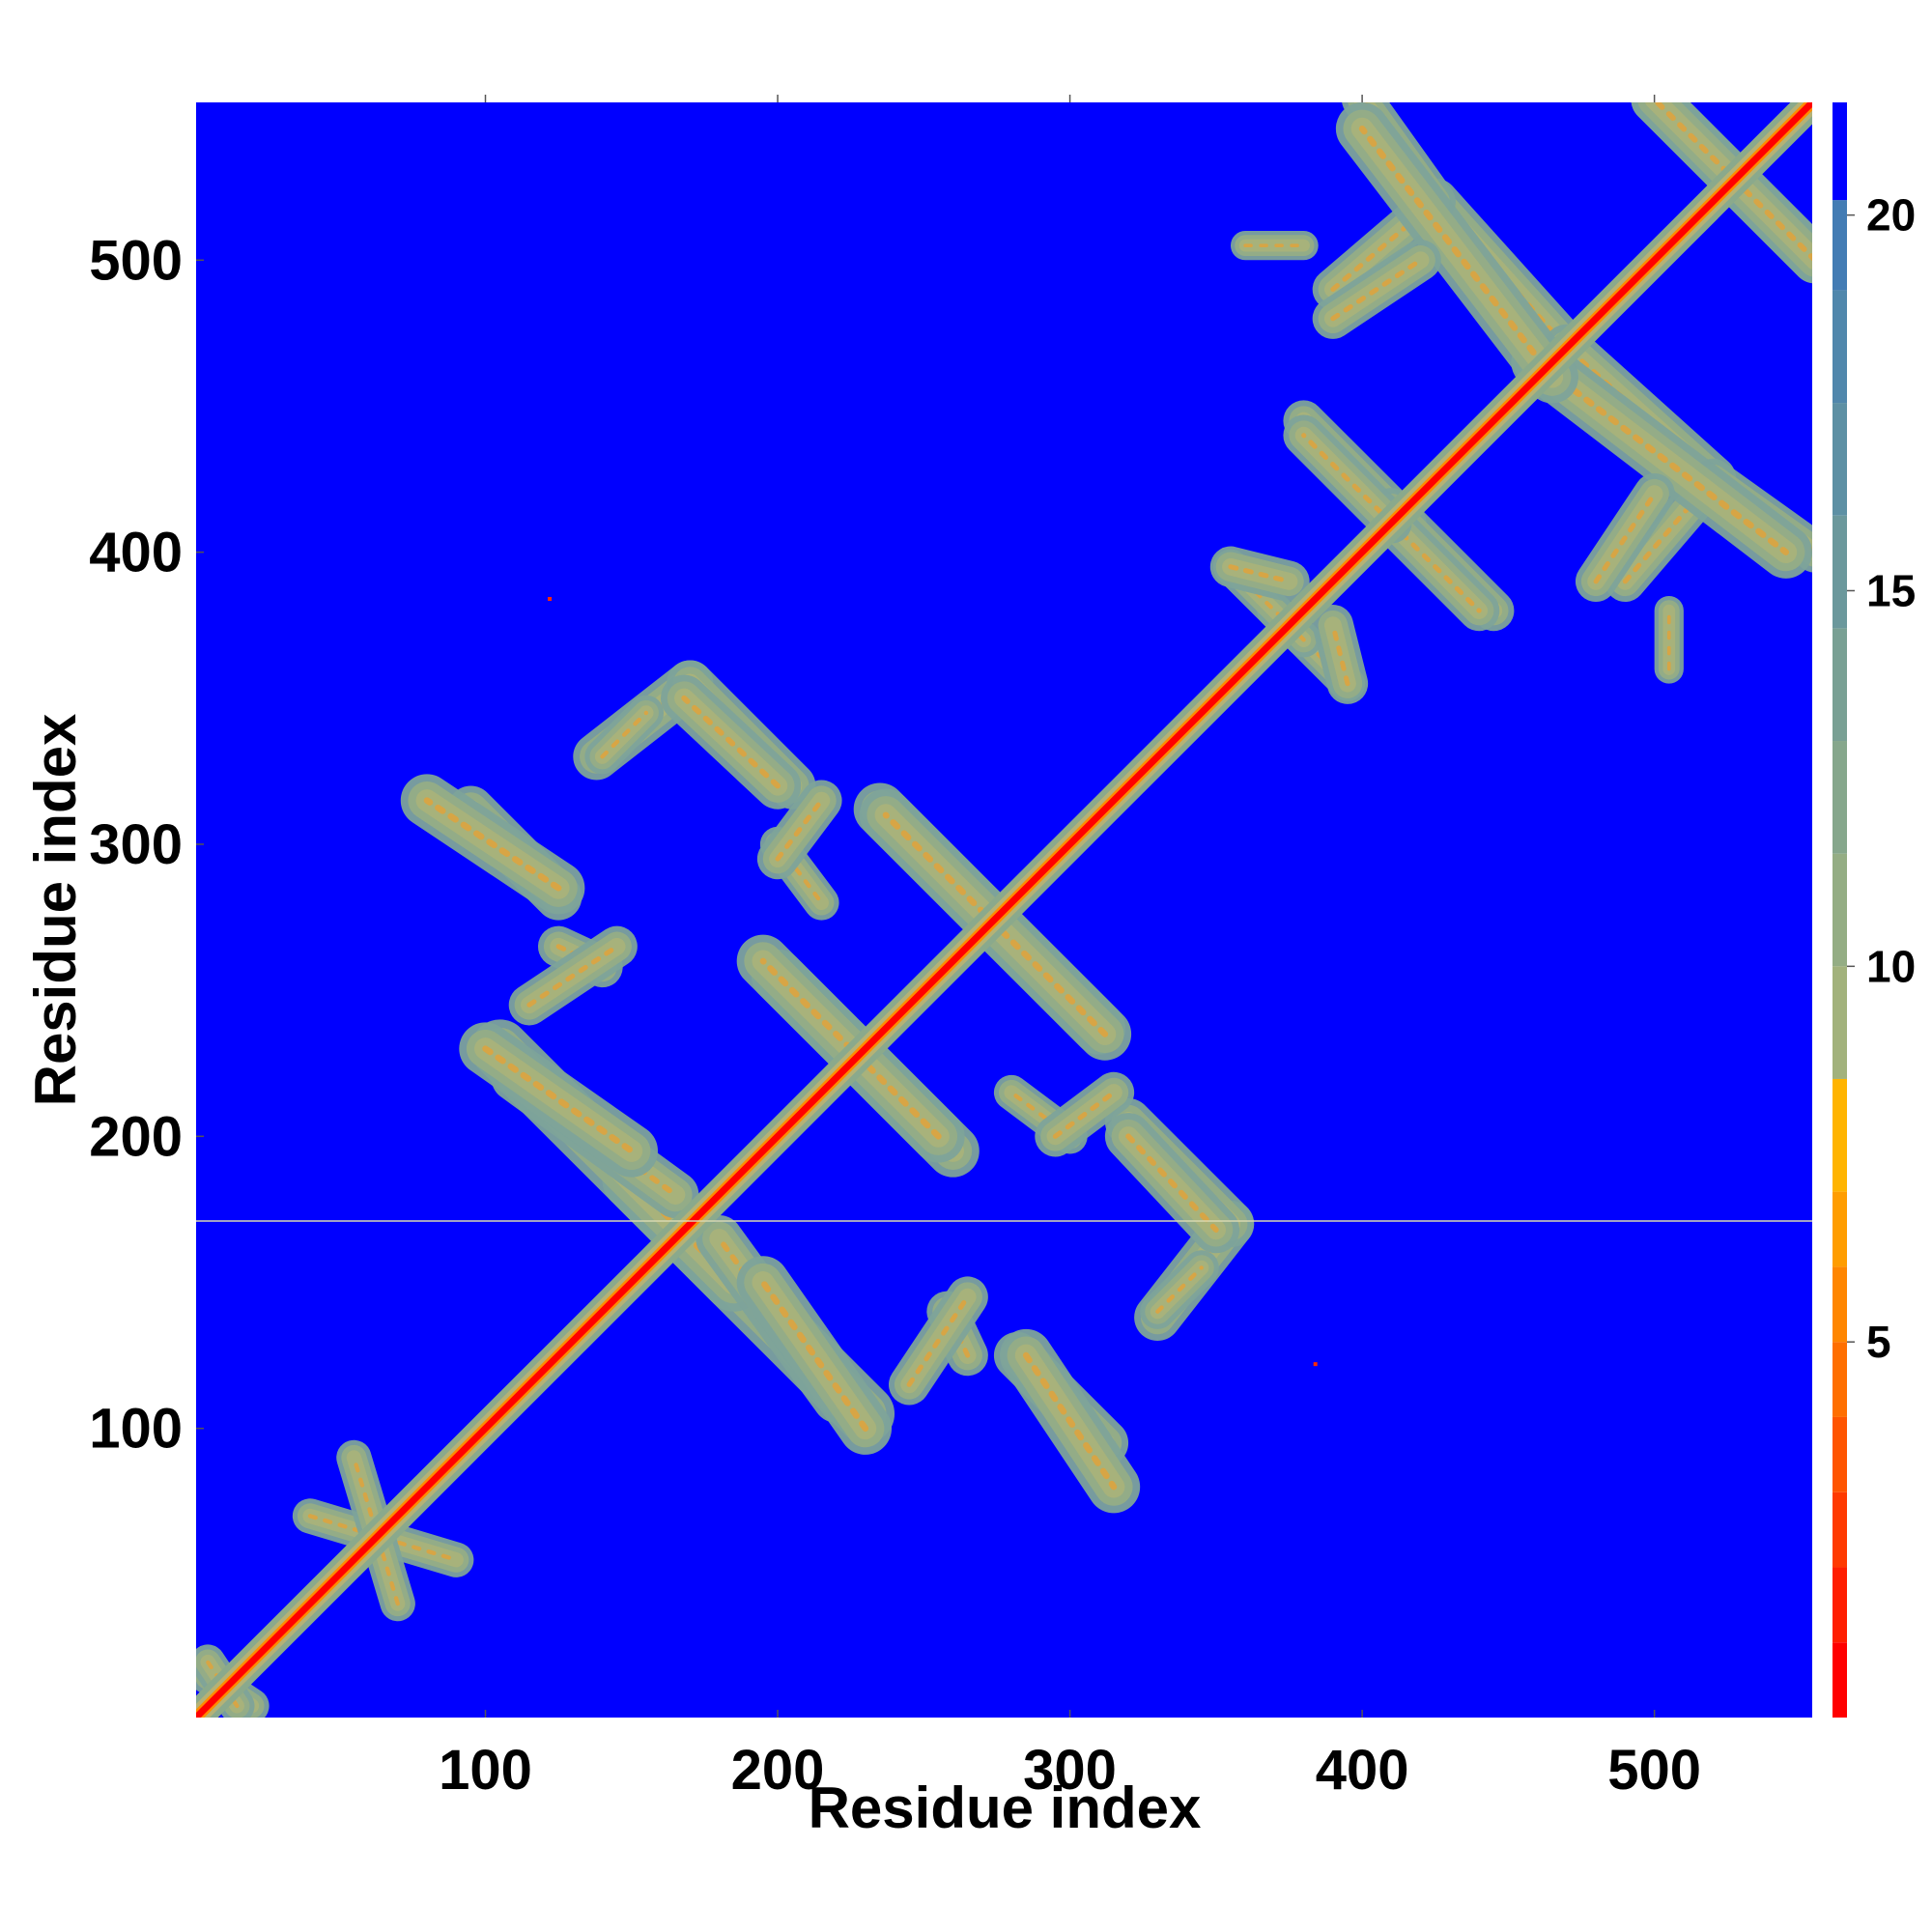 The height and width of the screenshot is (1932, 1932). I want to click on x-tick-label: 400, so click(1362, 1770).